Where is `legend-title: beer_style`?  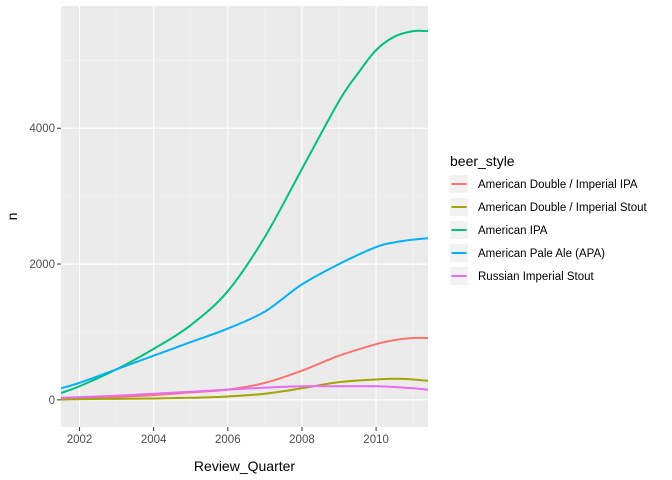 legend-title: beer_style is located at coordinates (482, 161).